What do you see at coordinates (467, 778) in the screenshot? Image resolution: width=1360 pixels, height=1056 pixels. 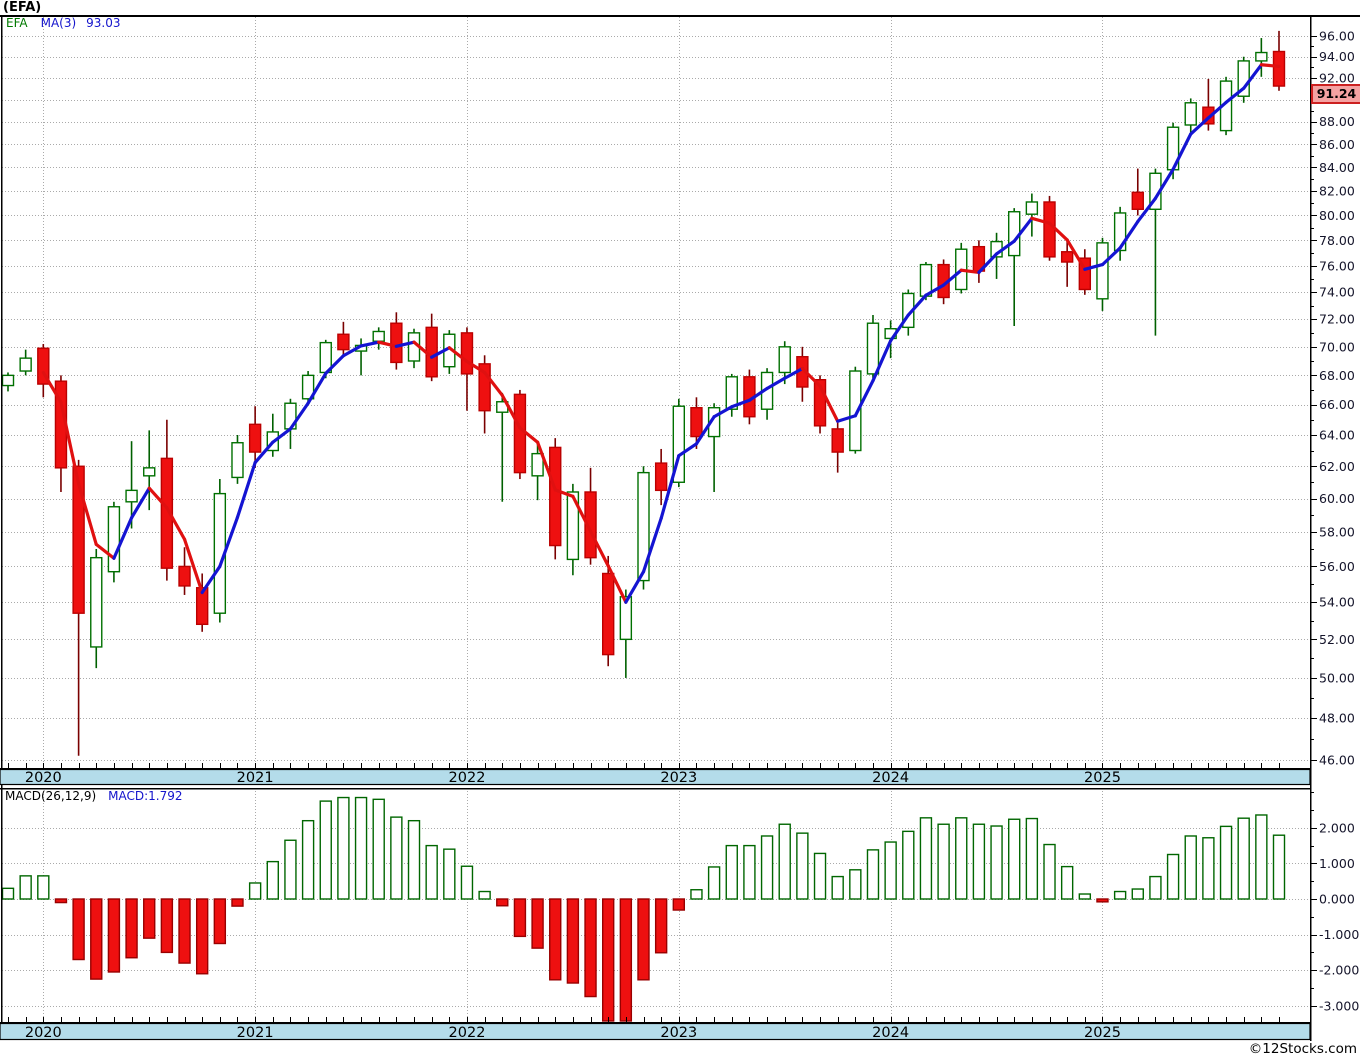 I see `year-label: 2022` at bounding box center [467, 778].